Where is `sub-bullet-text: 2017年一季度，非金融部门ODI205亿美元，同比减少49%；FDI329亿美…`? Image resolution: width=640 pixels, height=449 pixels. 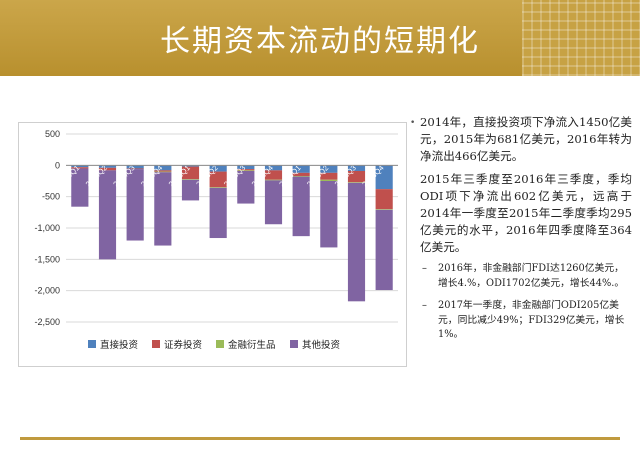 sub-bullet-text: 2017年一季度，非金融部门ODI205亿美元，同比减少49%；FDI329亿美… is located at coordinates (531, 320).